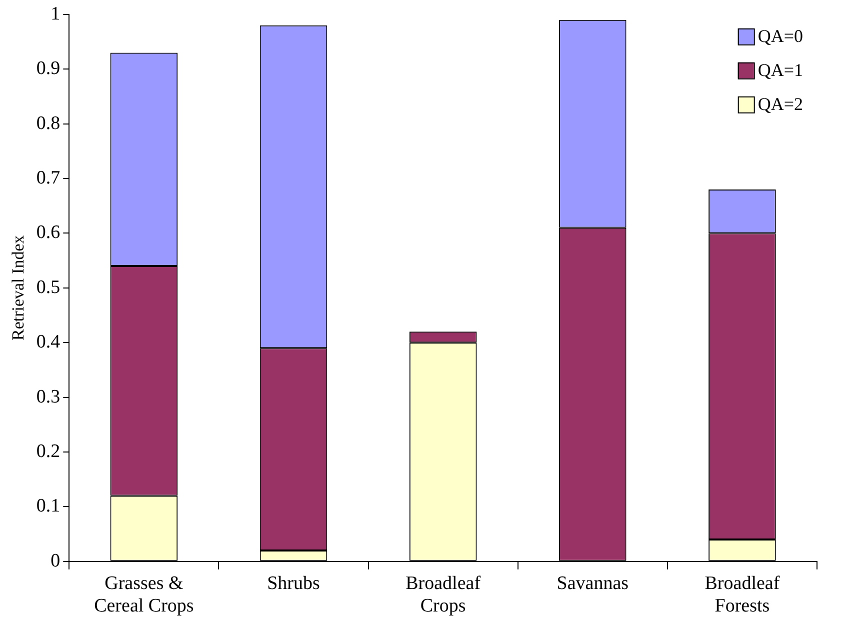  What do you see at coordinates (48, 506) in the screenshot?
I see `y-tick-label: 0.1` at bounding box center [48, 506].